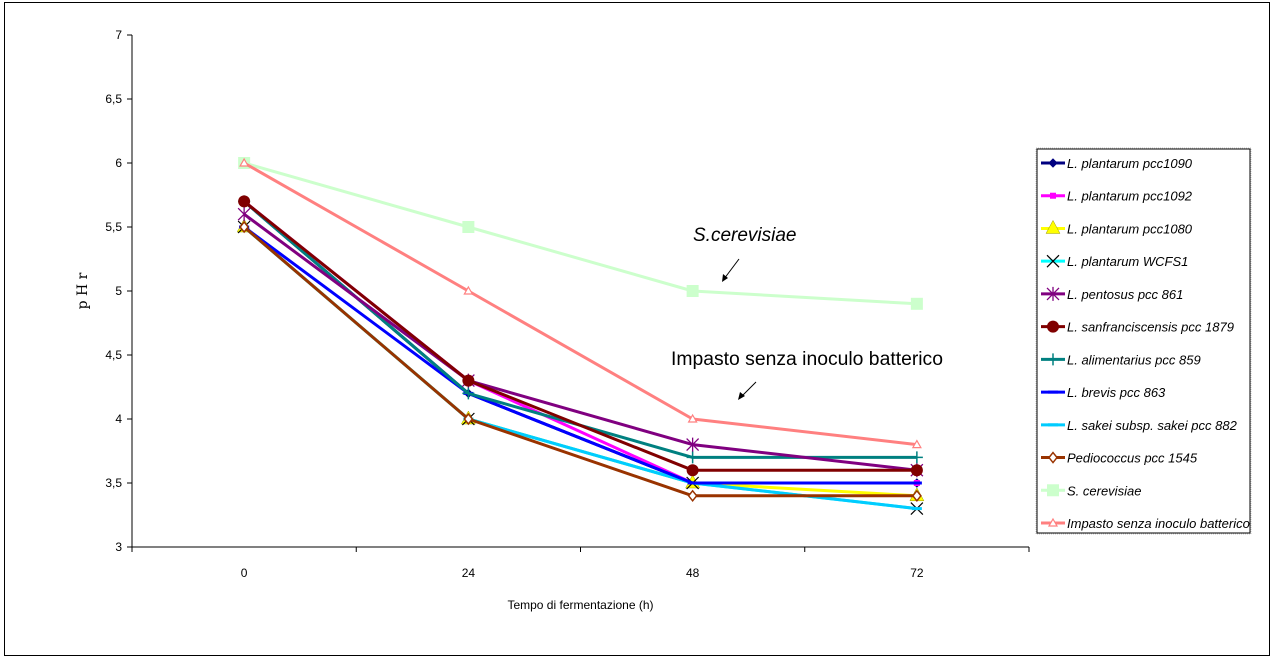  I want to click on y-tick-label: 7, so click(118, 35).